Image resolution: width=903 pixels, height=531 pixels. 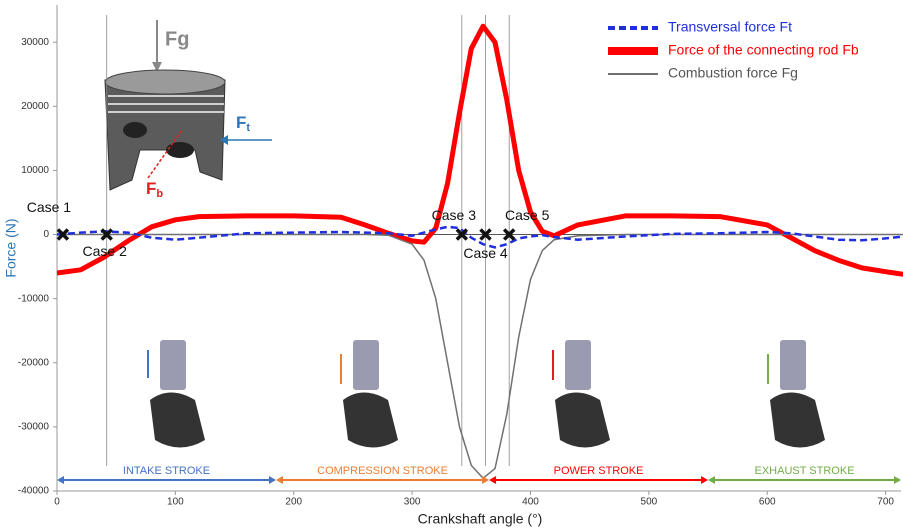 What do you see at coordinates (49, 207) in the screenshot?
I see `case-label: Case 1` at bounding box center [49, 207].